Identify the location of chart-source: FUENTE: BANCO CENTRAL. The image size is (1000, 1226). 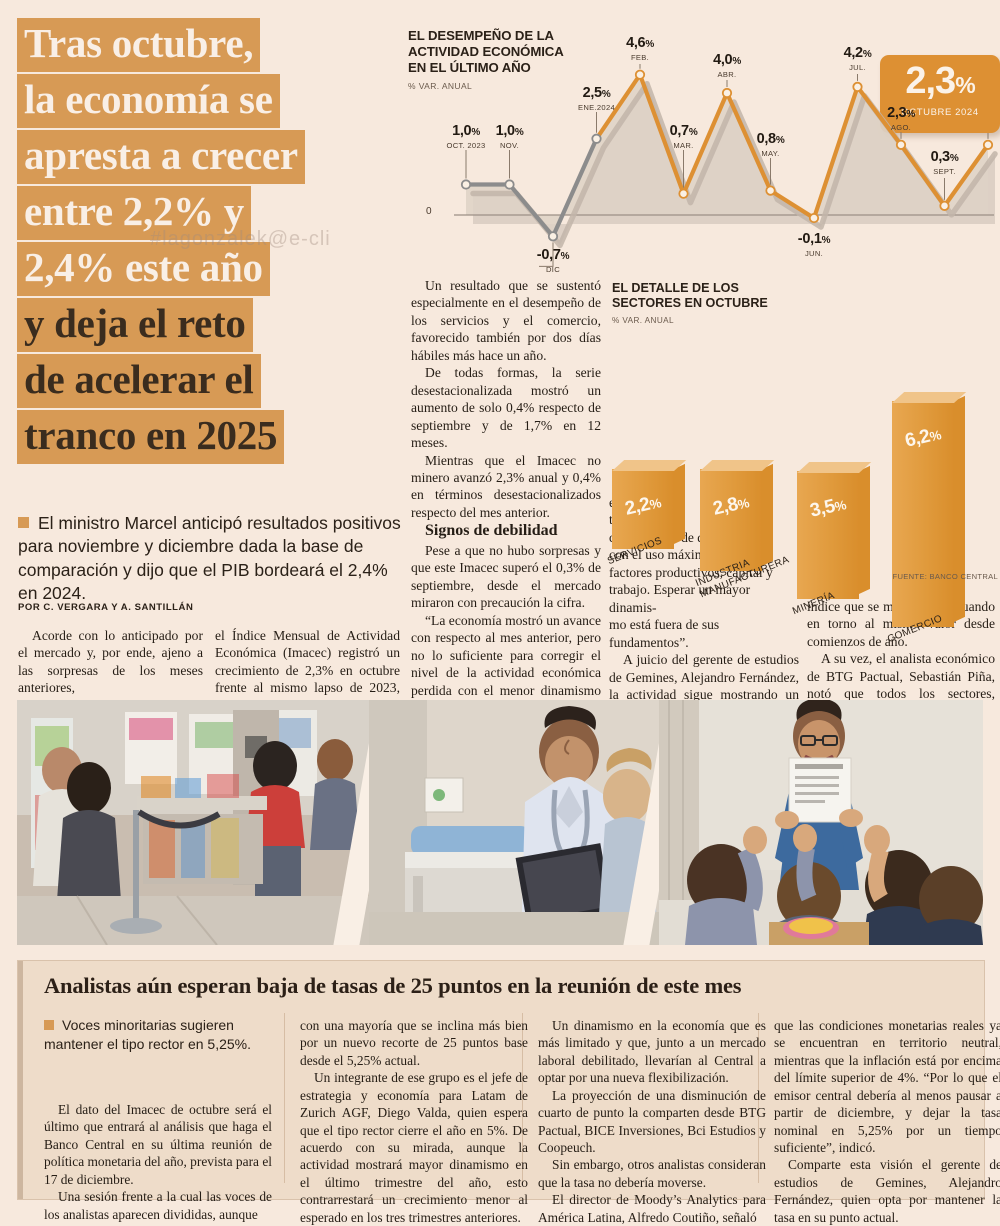
(945, 576).